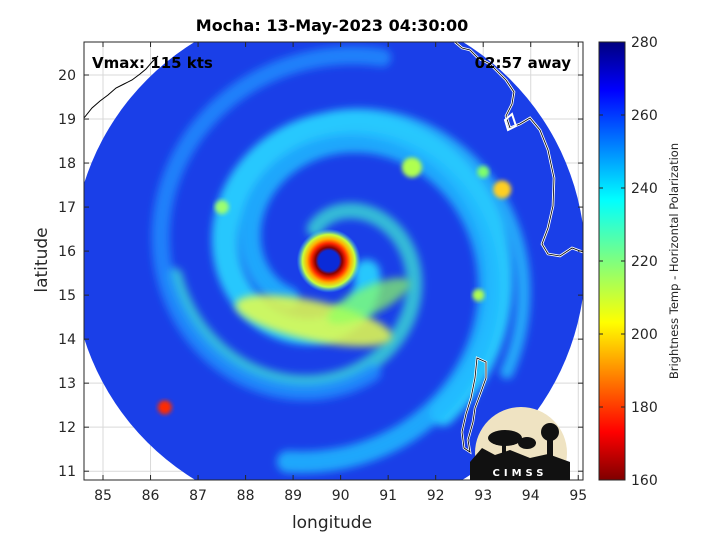 Image resolution: width=720 pixels, height=540 pixels. I want to click on x-tick-label: 86, so click(151, 496).